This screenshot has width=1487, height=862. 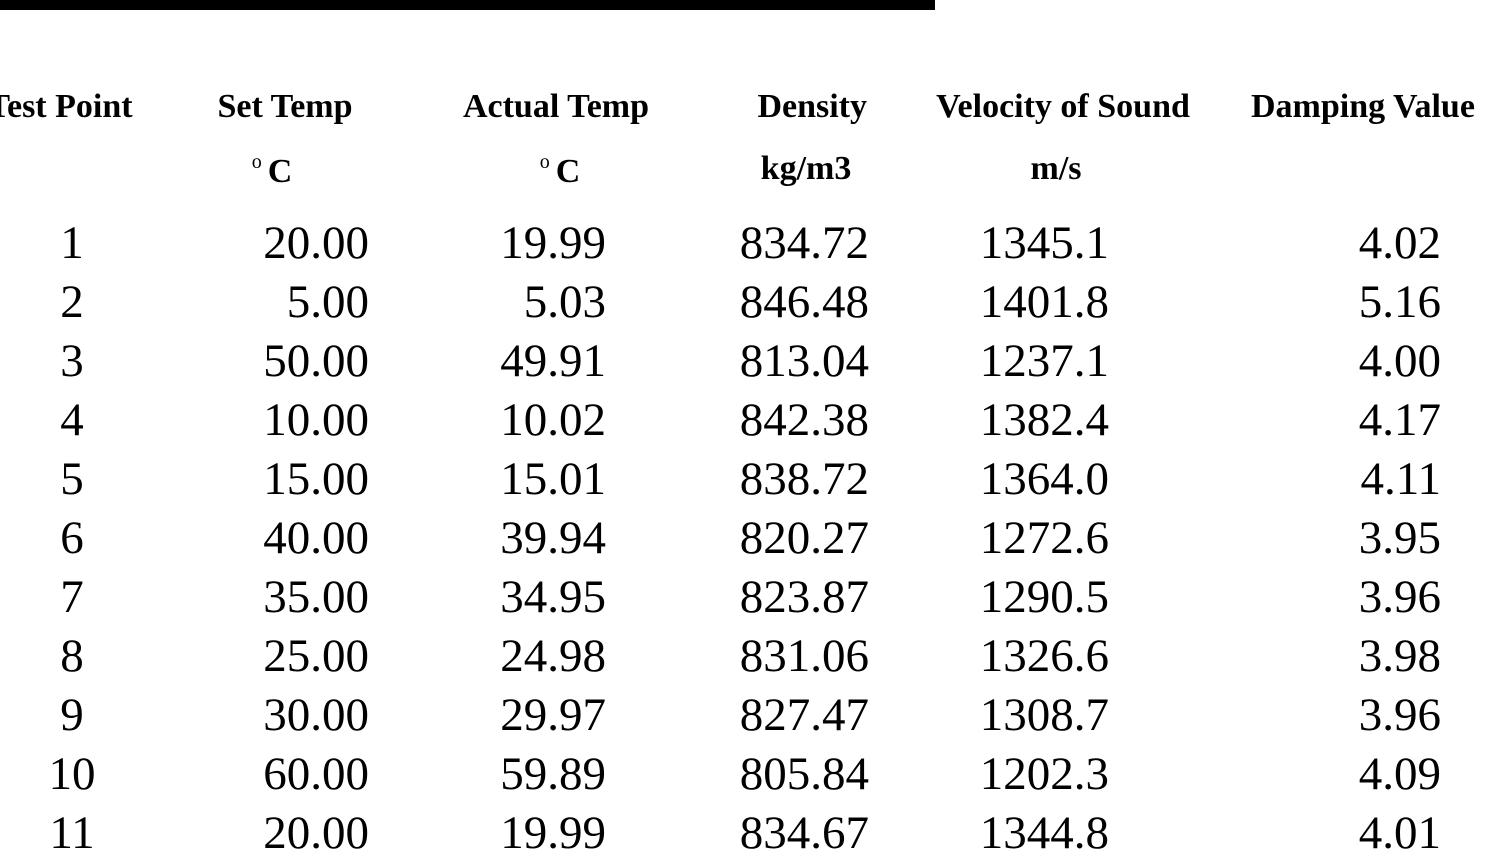 I want to click on table-cell: 6, so click(x=72, y=538).